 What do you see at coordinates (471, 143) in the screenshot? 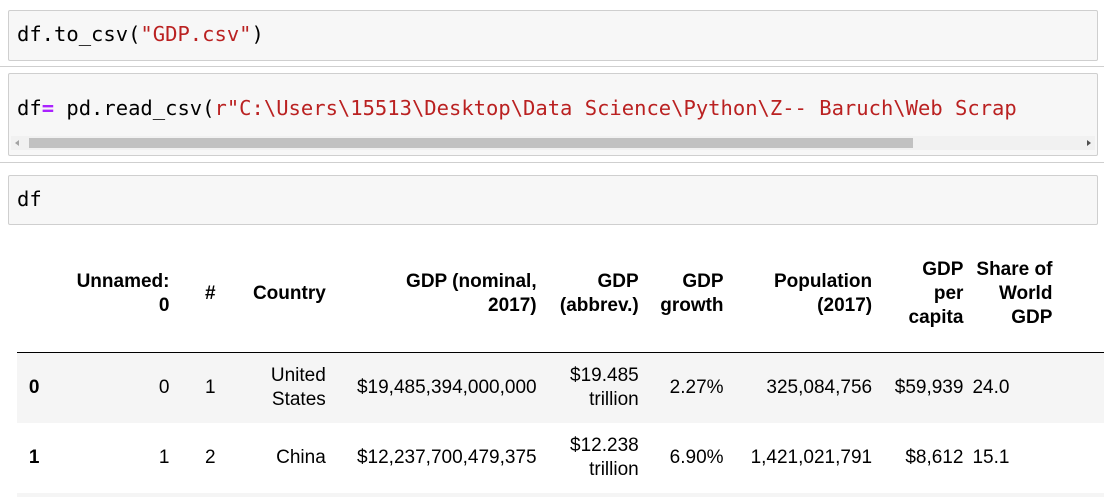
I see `scroll-thumb` at bounding box center [471, 143].